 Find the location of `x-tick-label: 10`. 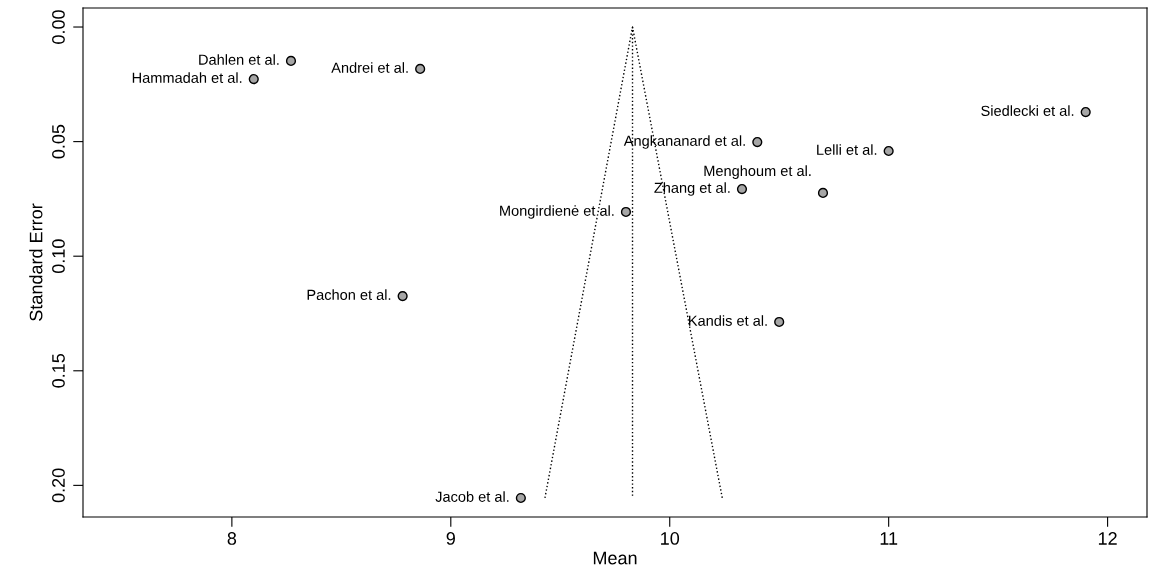

x-tick-label: 10 is located at coordinates (670, 538).